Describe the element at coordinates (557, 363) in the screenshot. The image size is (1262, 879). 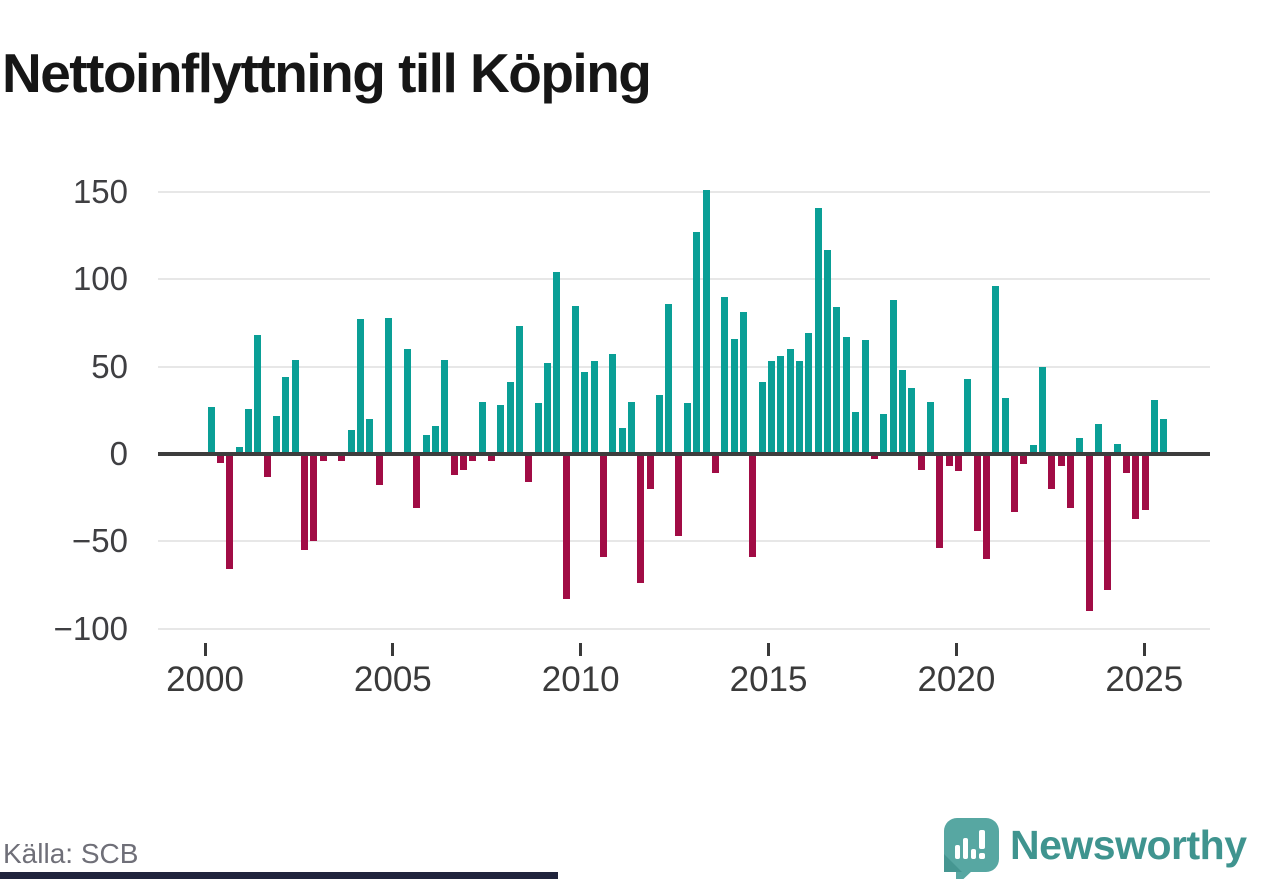
I see `bar-2009-q2` at that location.